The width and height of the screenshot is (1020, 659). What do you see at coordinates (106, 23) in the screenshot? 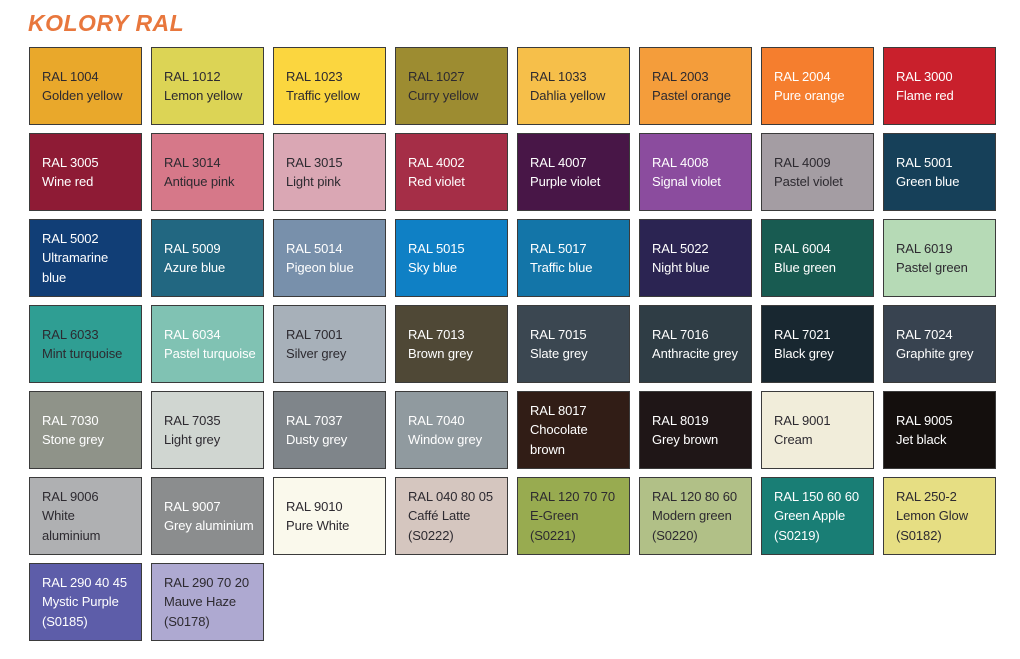
I see `page-title: KOLORY RAL` at bounding box center [106, 23].